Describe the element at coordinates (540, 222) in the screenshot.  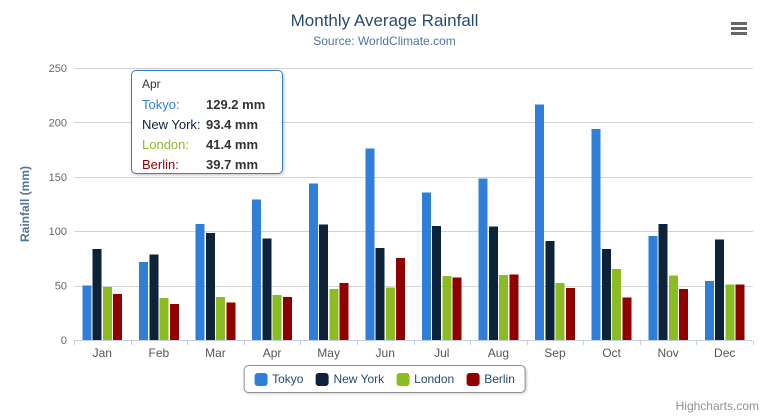
I see `bar-tokyo-sep` at that location.